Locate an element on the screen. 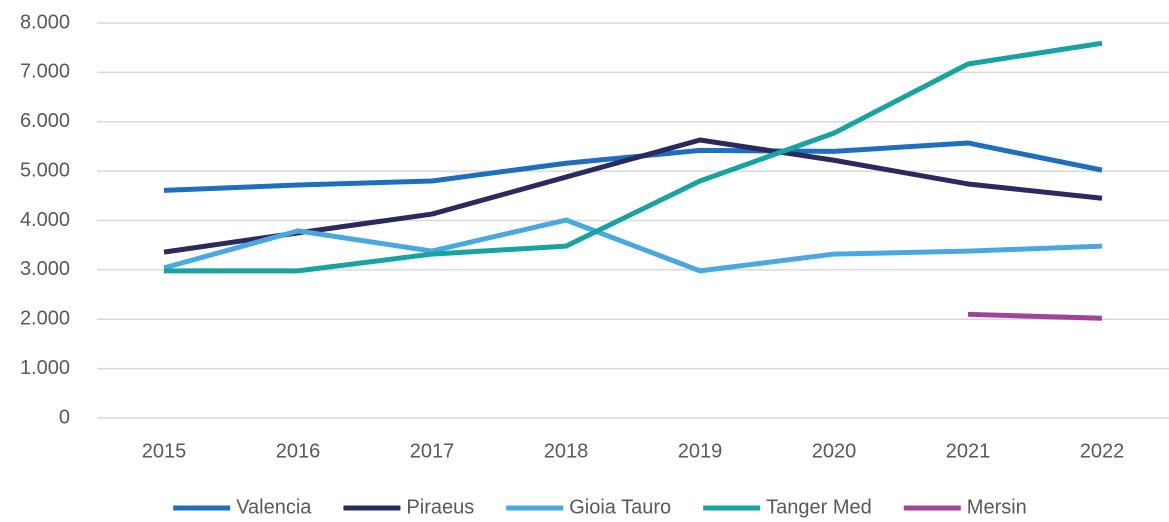  x-tick-label: 2020 is located at coordinates (834, 451).